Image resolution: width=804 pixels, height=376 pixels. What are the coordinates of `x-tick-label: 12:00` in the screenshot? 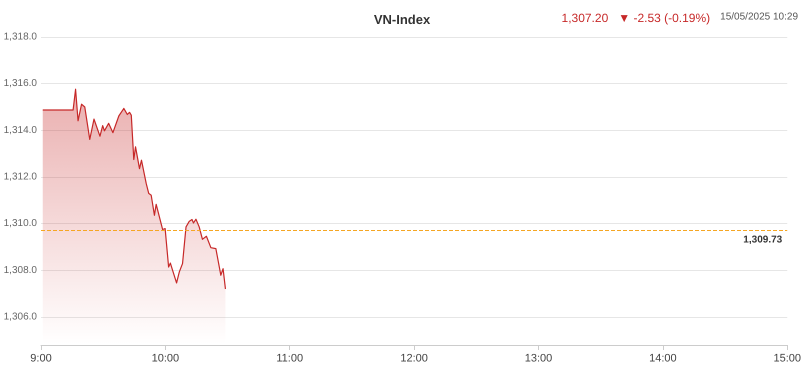 It's located at (414, 358).